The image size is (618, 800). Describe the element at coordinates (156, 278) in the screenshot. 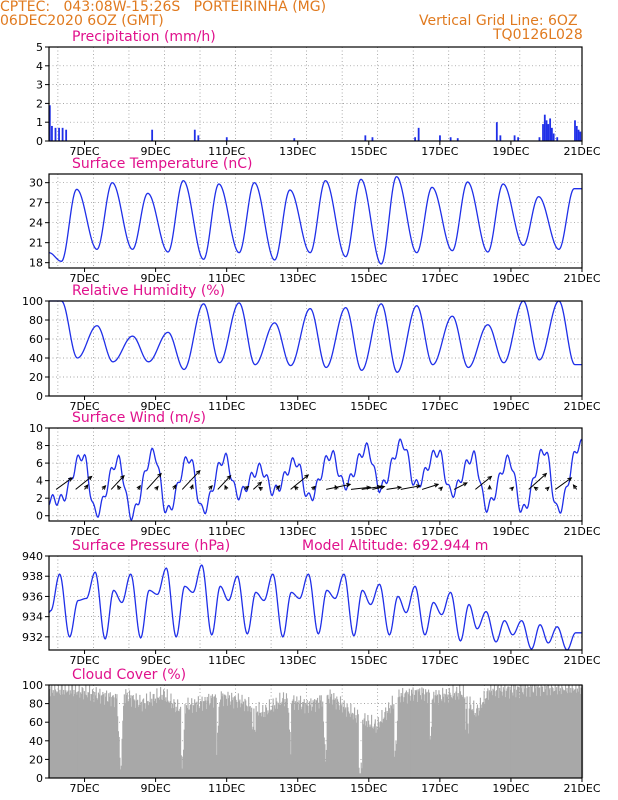

I see `x-tick-label: 9DEC` at that location.